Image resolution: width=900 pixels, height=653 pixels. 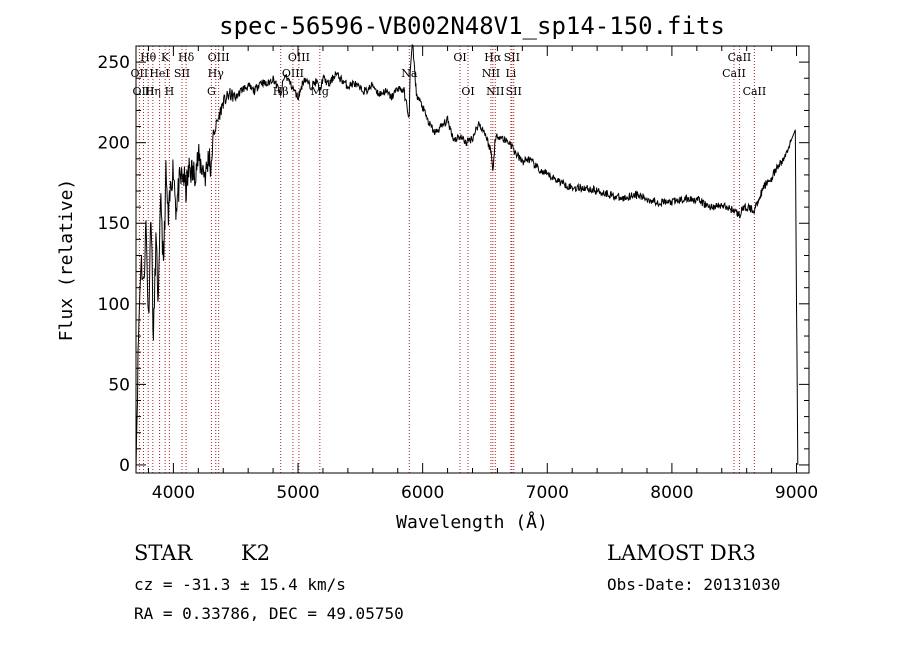 What do you see at coordinates (66, 260) in the screenshot?
I see `y-axis-title: Flux (relative)` at bounding box center [66, 260].